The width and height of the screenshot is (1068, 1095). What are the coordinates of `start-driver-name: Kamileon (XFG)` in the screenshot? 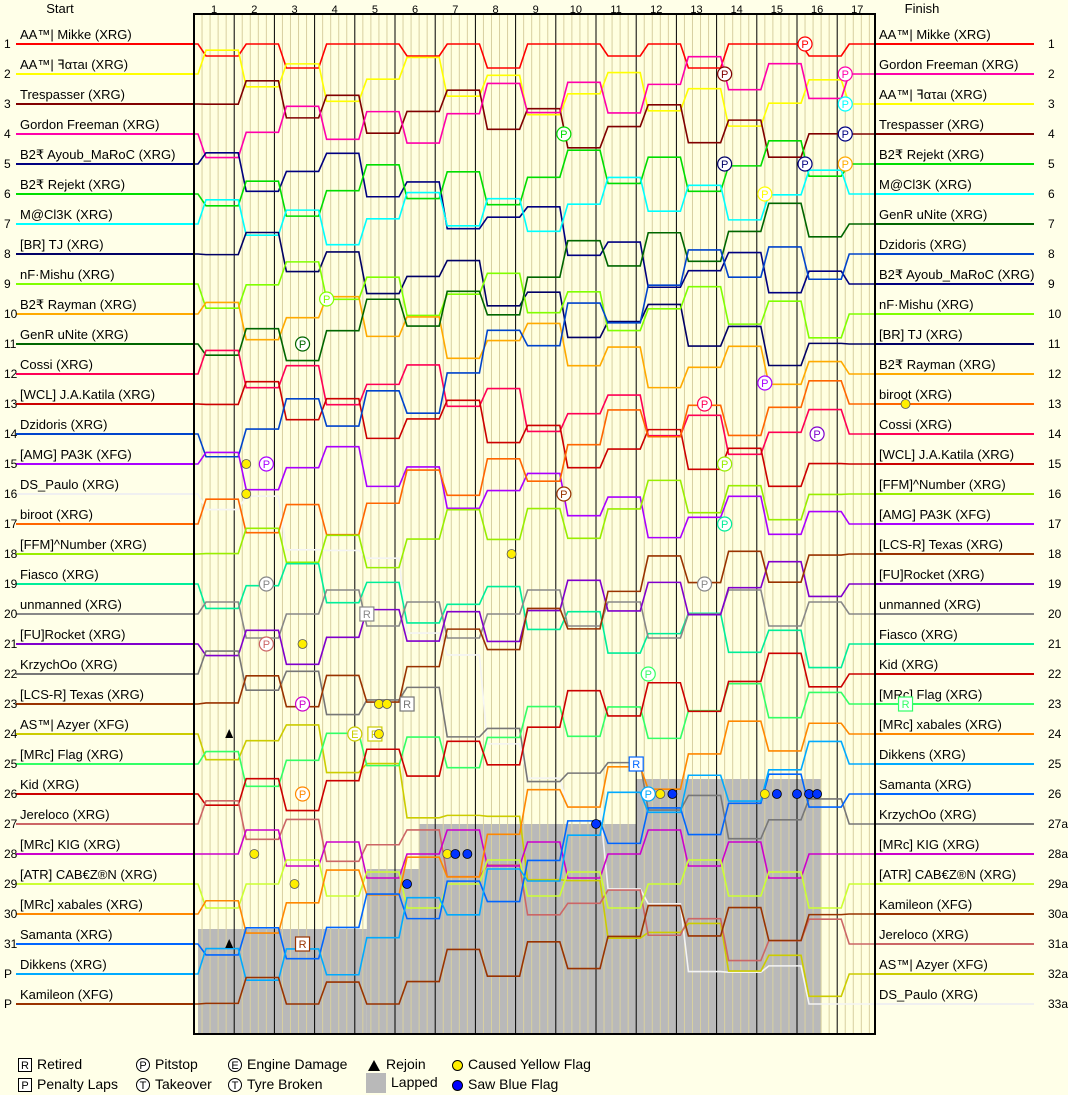 It's located at (66, 994).